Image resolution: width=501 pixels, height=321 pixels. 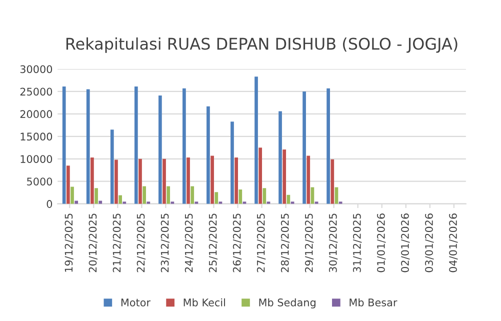 What do you see at coordinates (49, 204) in the screenshot?
I see `y-tick-label: 0` at bounding box center [49, 204].